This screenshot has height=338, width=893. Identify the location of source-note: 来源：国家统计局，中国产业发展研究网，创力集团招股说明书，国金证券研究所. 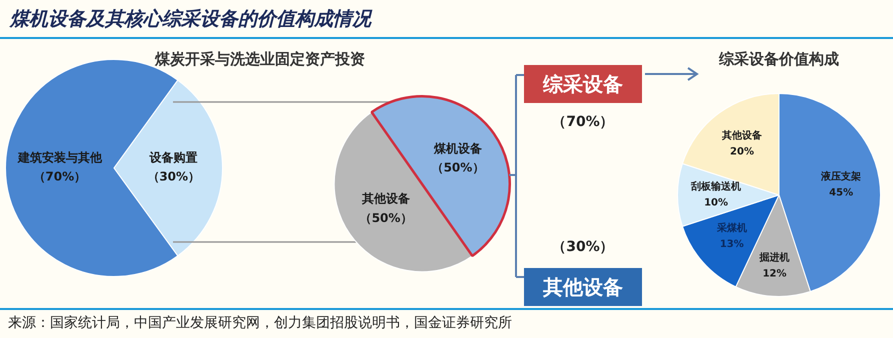
(260, 323).